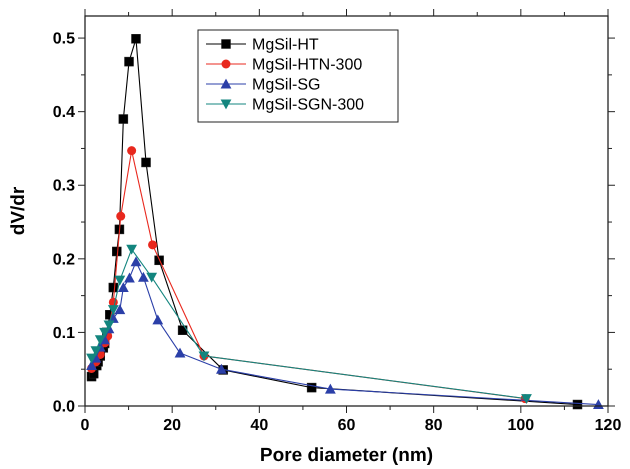 The height and width of the screenshot is (469, 630). I want to click on y-tick-label: 0.4, so click(64, 113).